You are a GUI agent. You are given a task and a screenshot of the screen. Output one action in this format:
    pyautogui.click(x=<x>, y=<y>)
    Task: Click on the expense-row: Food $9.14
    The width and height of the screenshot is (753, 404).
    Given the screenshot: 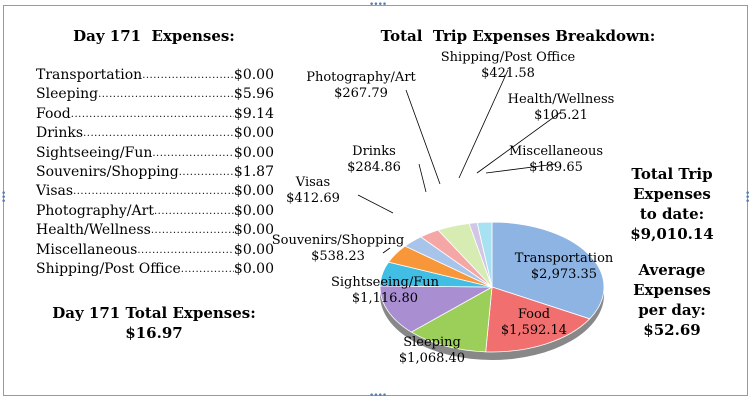 What is the action you would take?
    pyautogui.click(x=155, y=114)
    